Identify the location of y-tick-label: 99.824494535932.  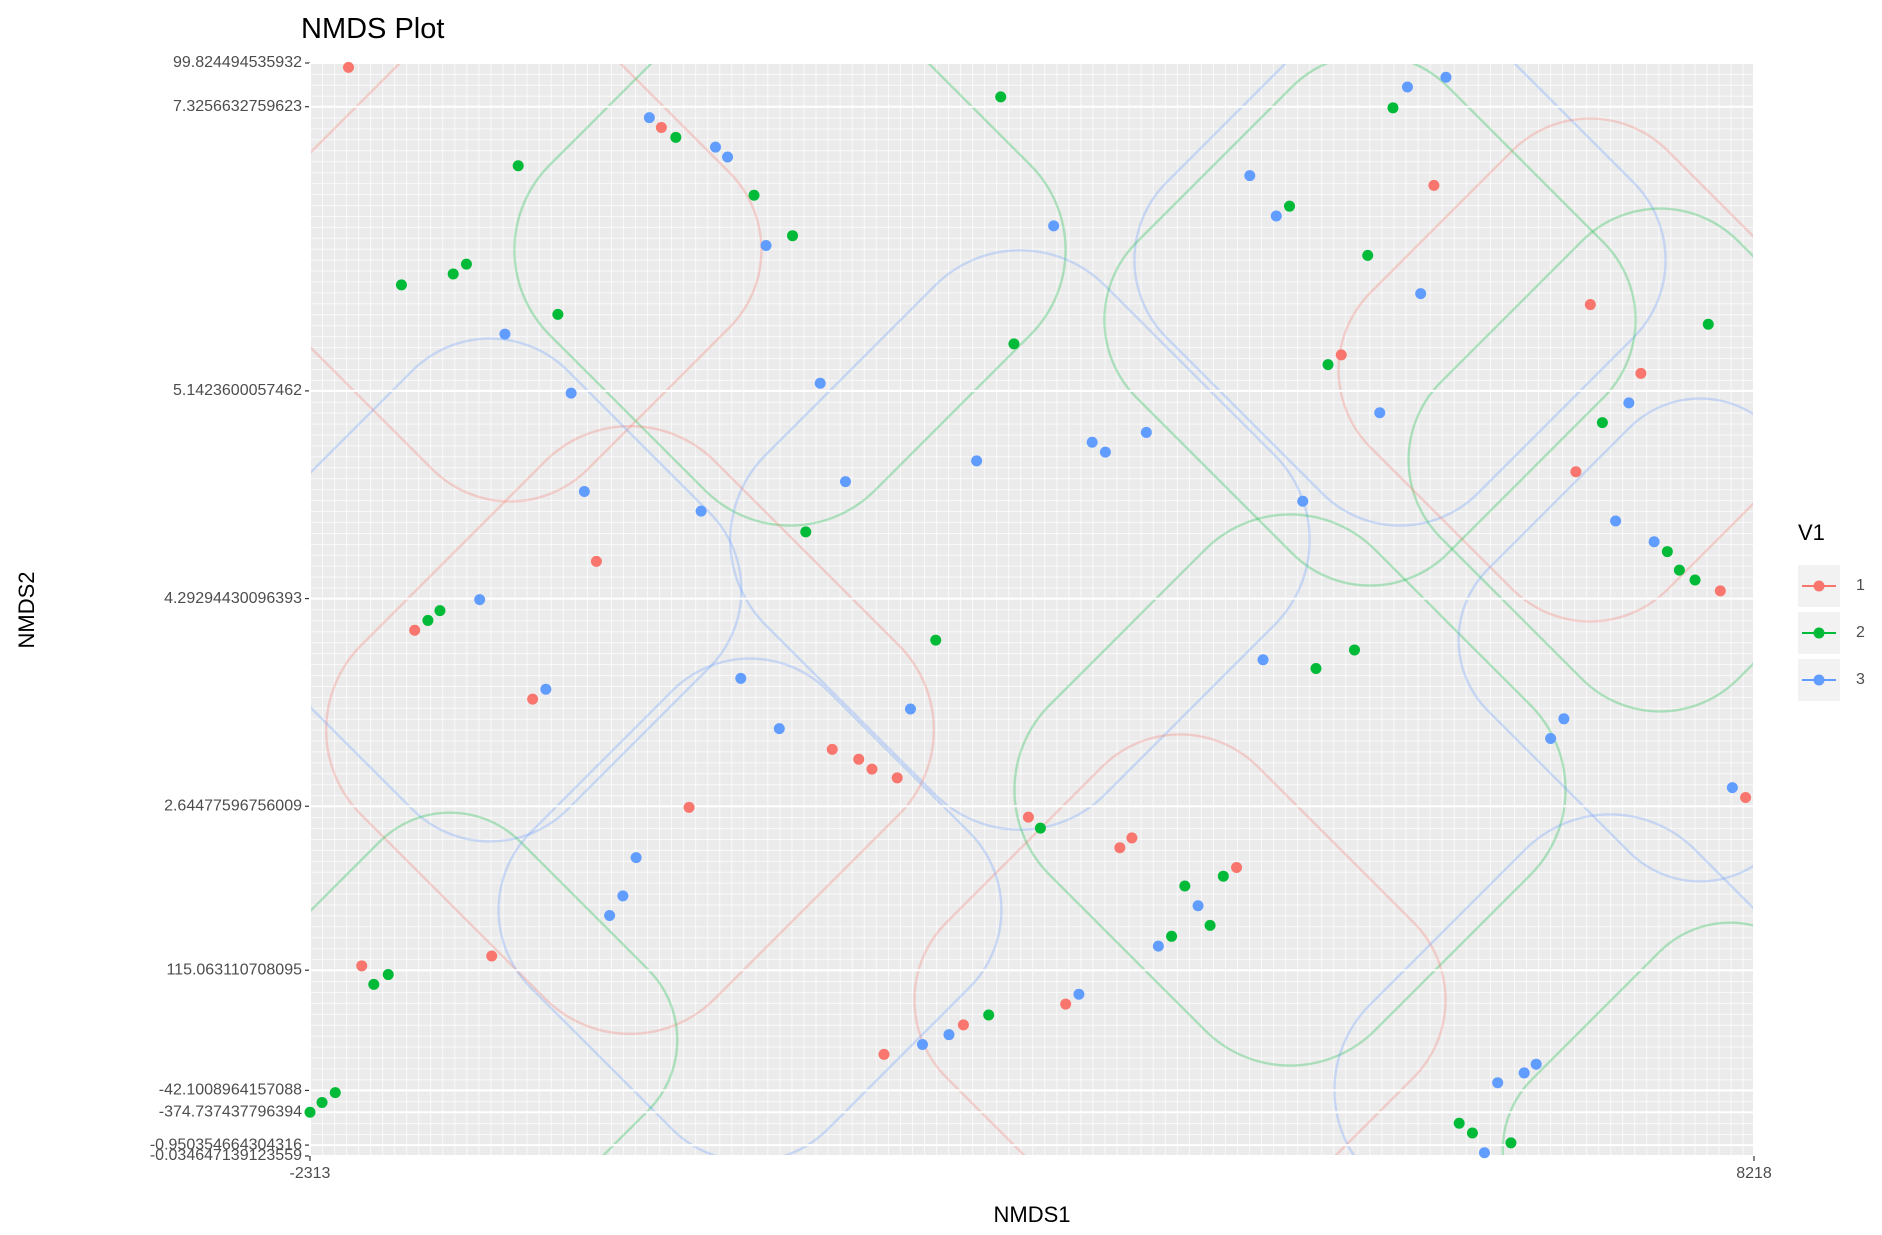
(237, 62).